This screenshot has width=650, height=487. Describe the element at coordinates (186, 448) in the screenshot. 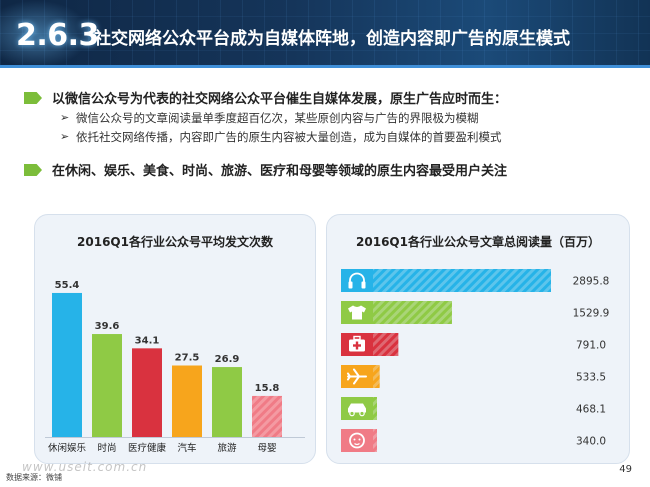

I see `category-label: 汽车` at that location.